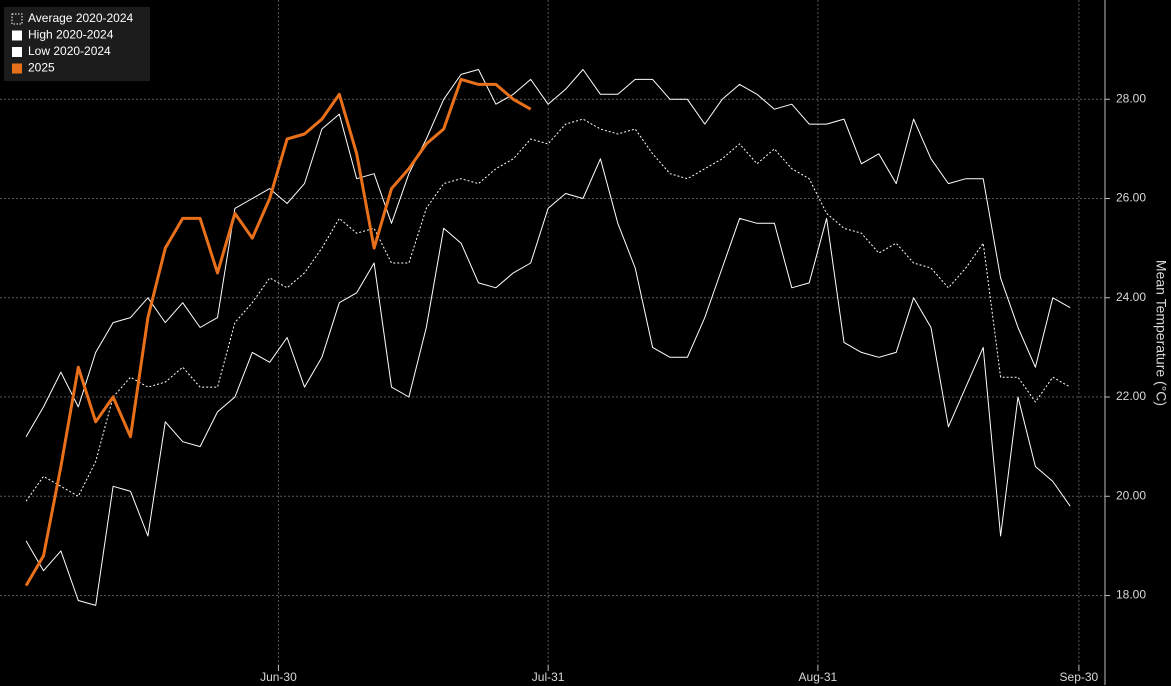 The width and height of the screenshot is (1171, 686). I want to click on x-tick-label: Sep-30, so click(1079, 677).